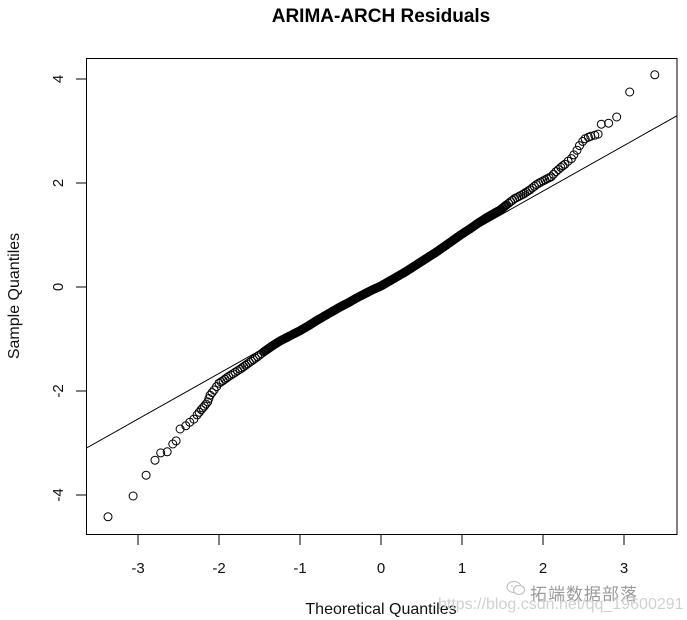 This screenshot has width=687, height=620. Describe the element at coordinates (218, 568) in the screenshot. I see `x-tick-label: -2` at that location.